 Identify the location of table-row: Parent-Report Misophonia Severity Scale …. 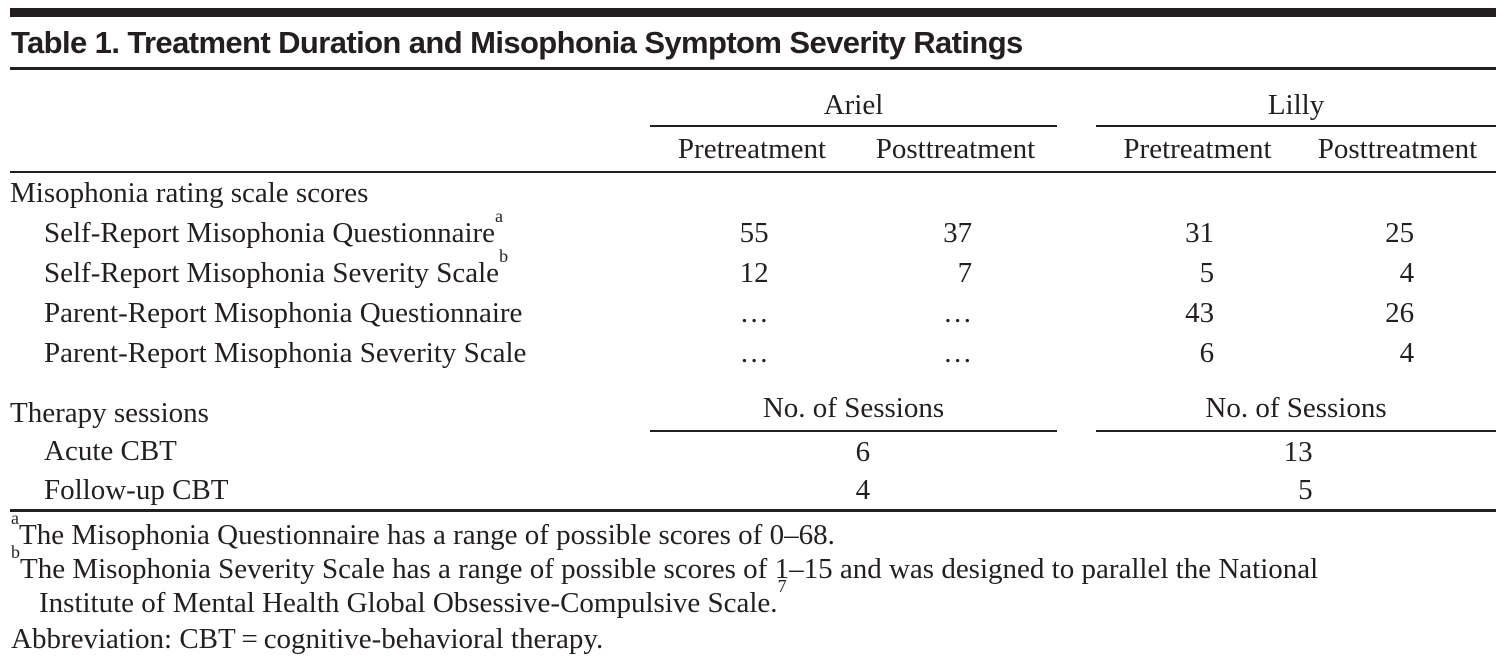
(753, 353).